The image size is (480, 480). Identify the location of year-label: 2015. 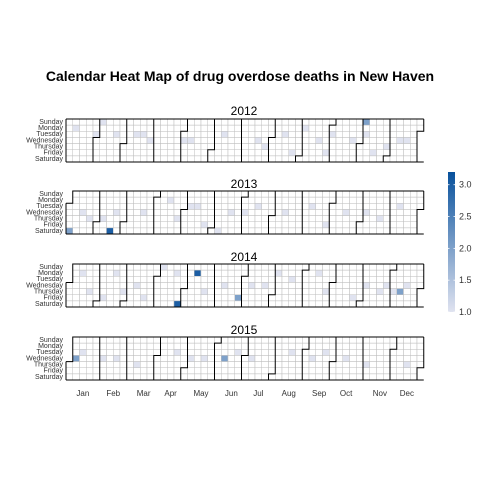
(244, 330).